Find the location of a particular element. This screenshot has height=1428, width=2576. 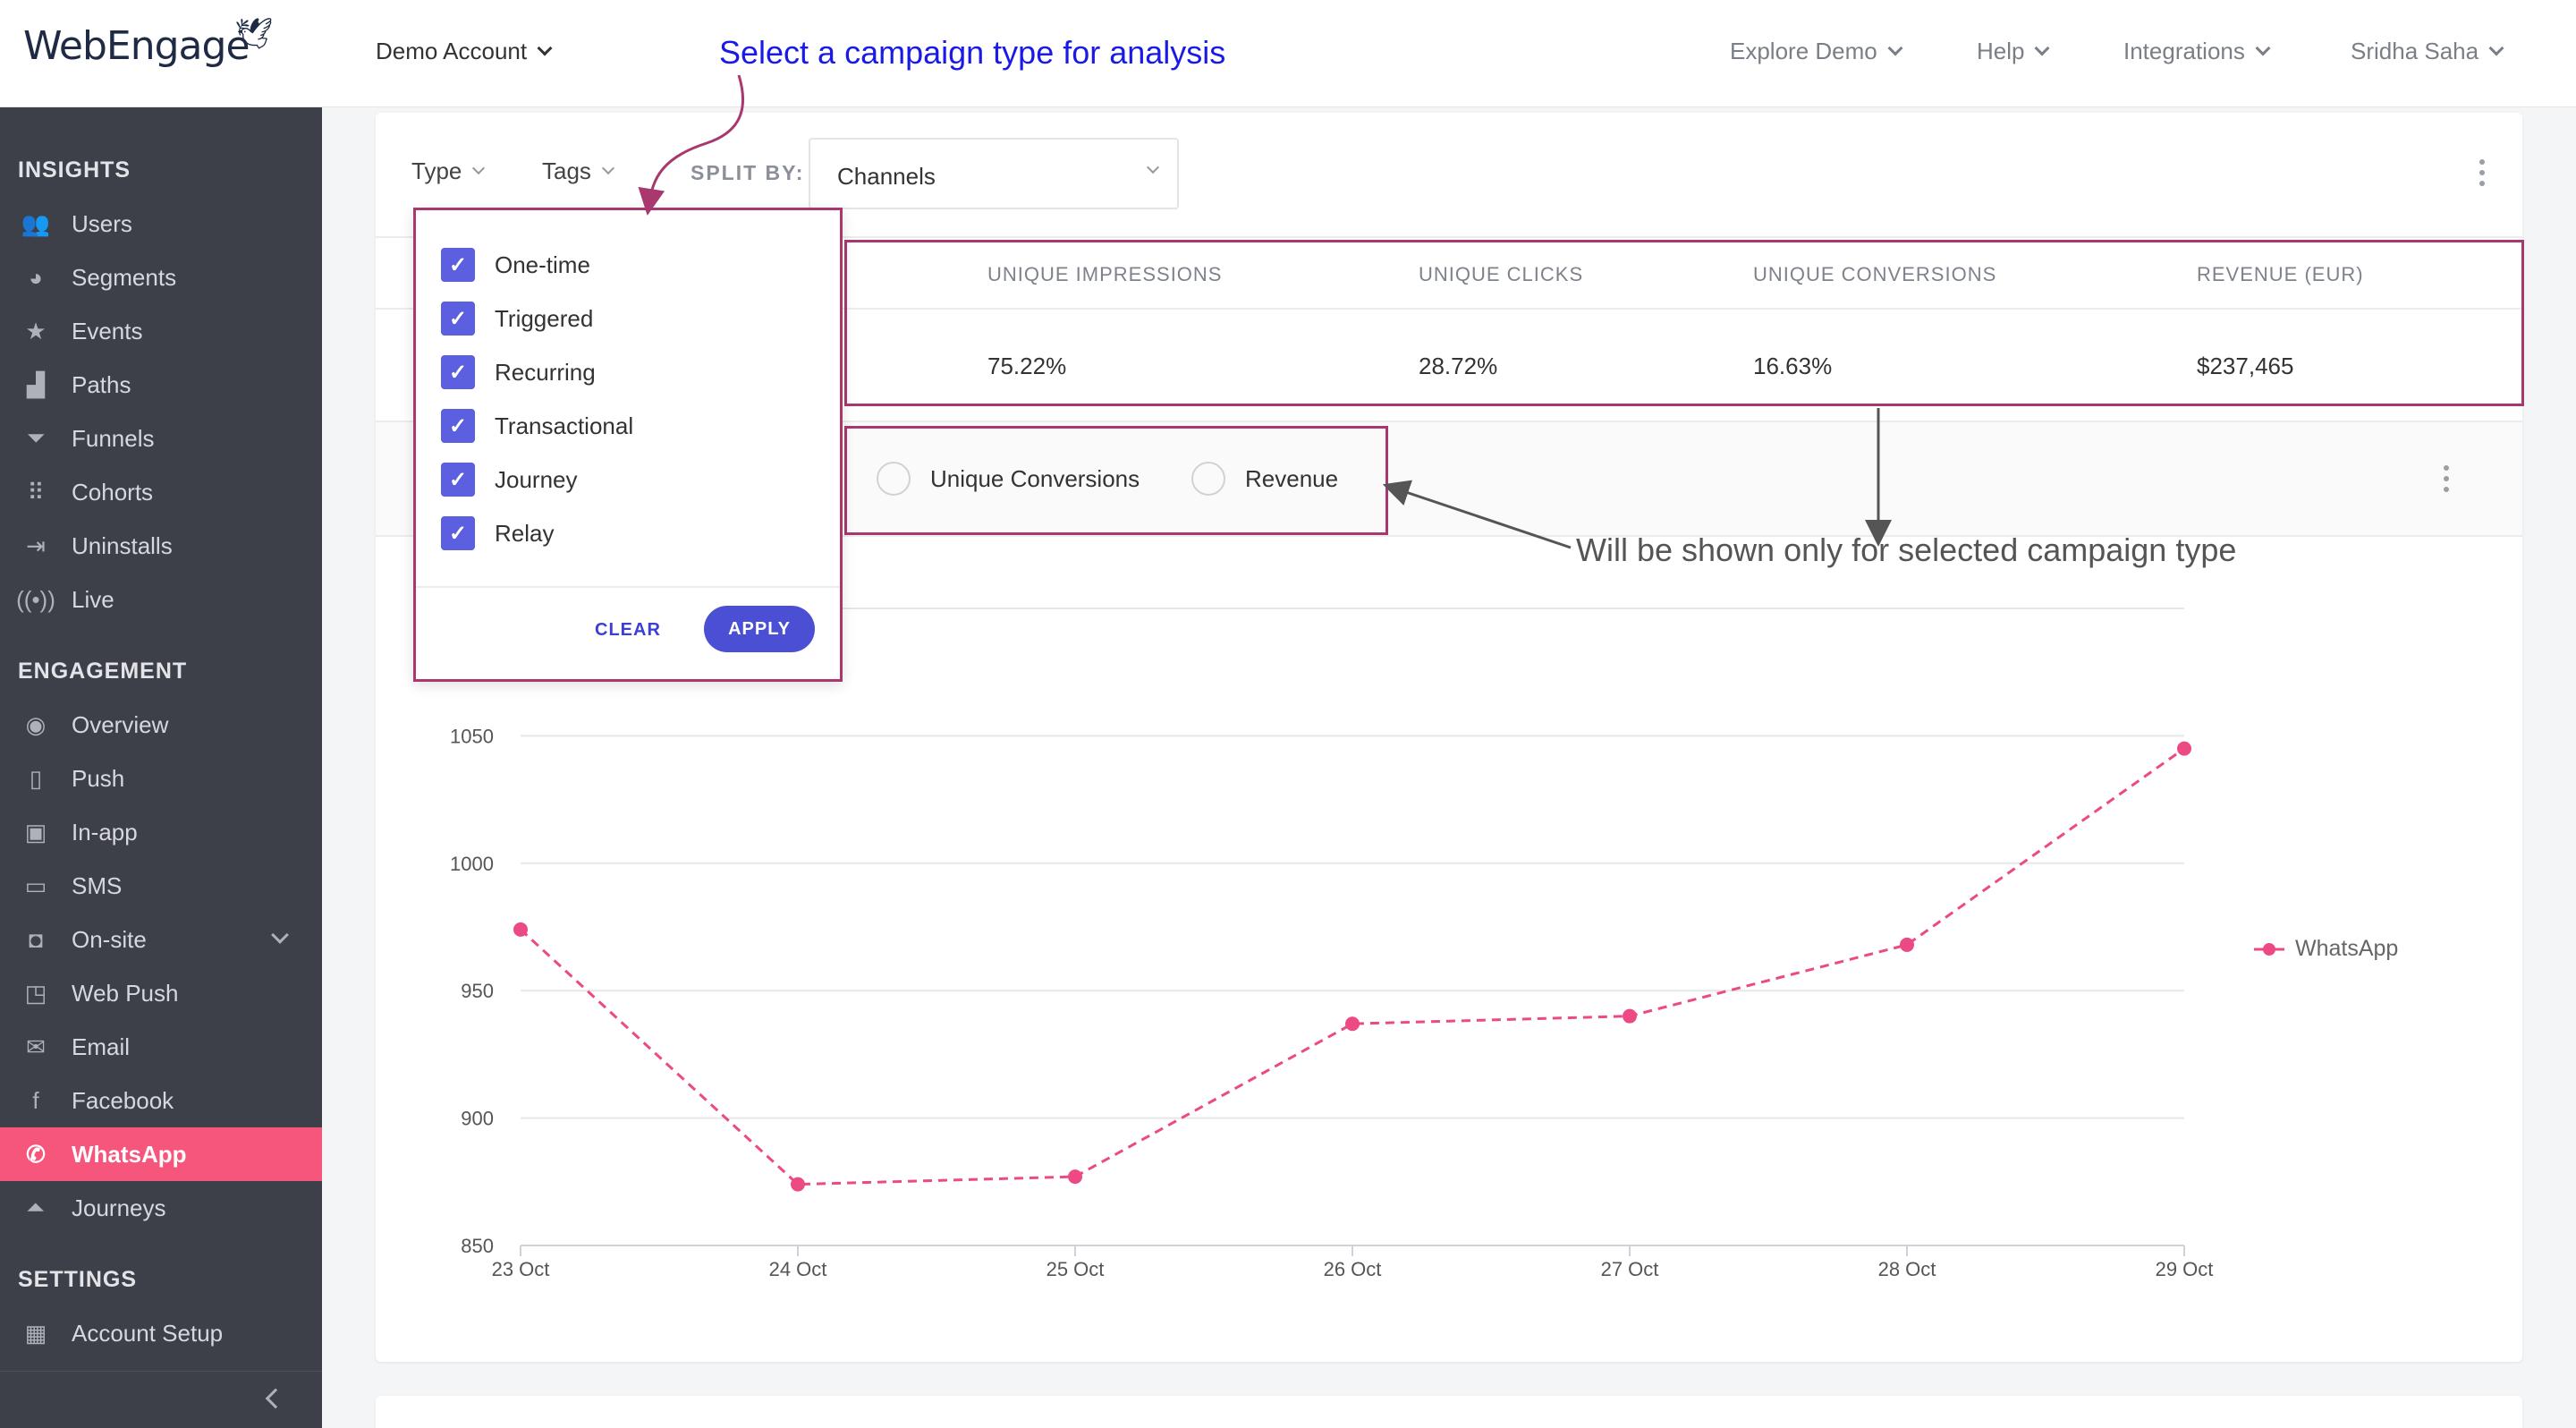

sidebar-item-label: Users is located at coordinates (102, 223).